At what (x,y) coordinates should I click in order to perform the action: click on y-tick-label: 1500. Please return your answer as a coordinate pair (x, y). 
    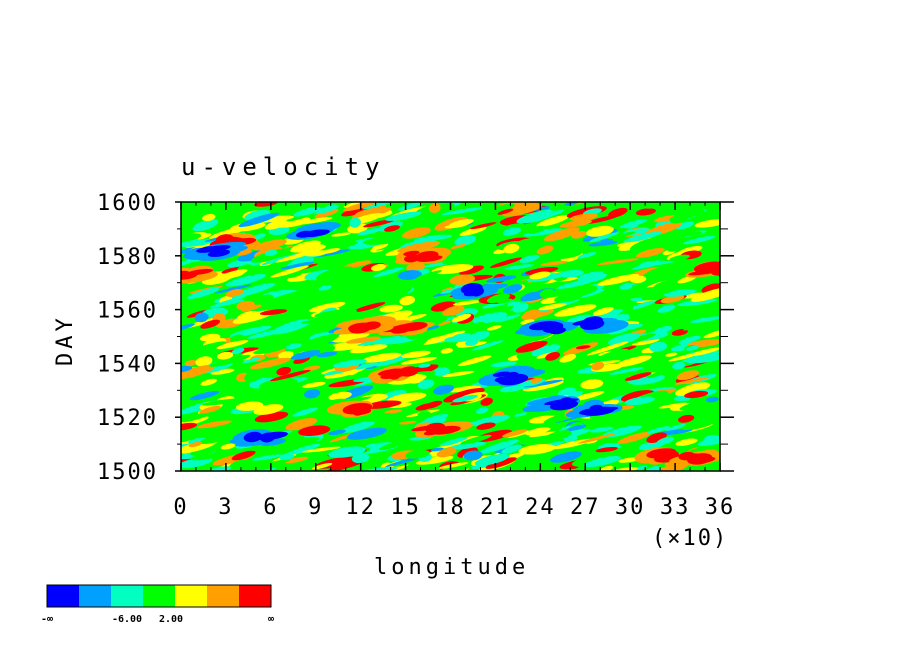
    Looking at the image, I should click on (127, 472).